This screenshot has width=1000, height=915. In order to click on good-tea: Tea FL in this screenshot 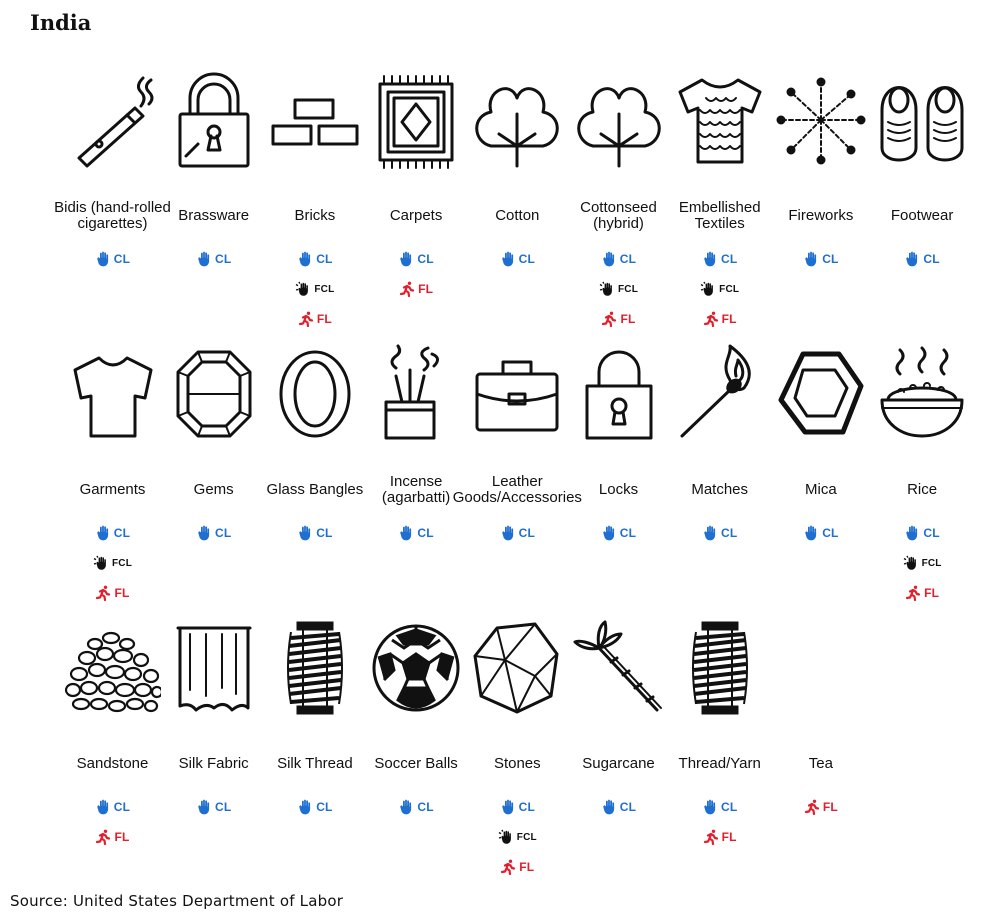, I will do `click(820, 755)`.